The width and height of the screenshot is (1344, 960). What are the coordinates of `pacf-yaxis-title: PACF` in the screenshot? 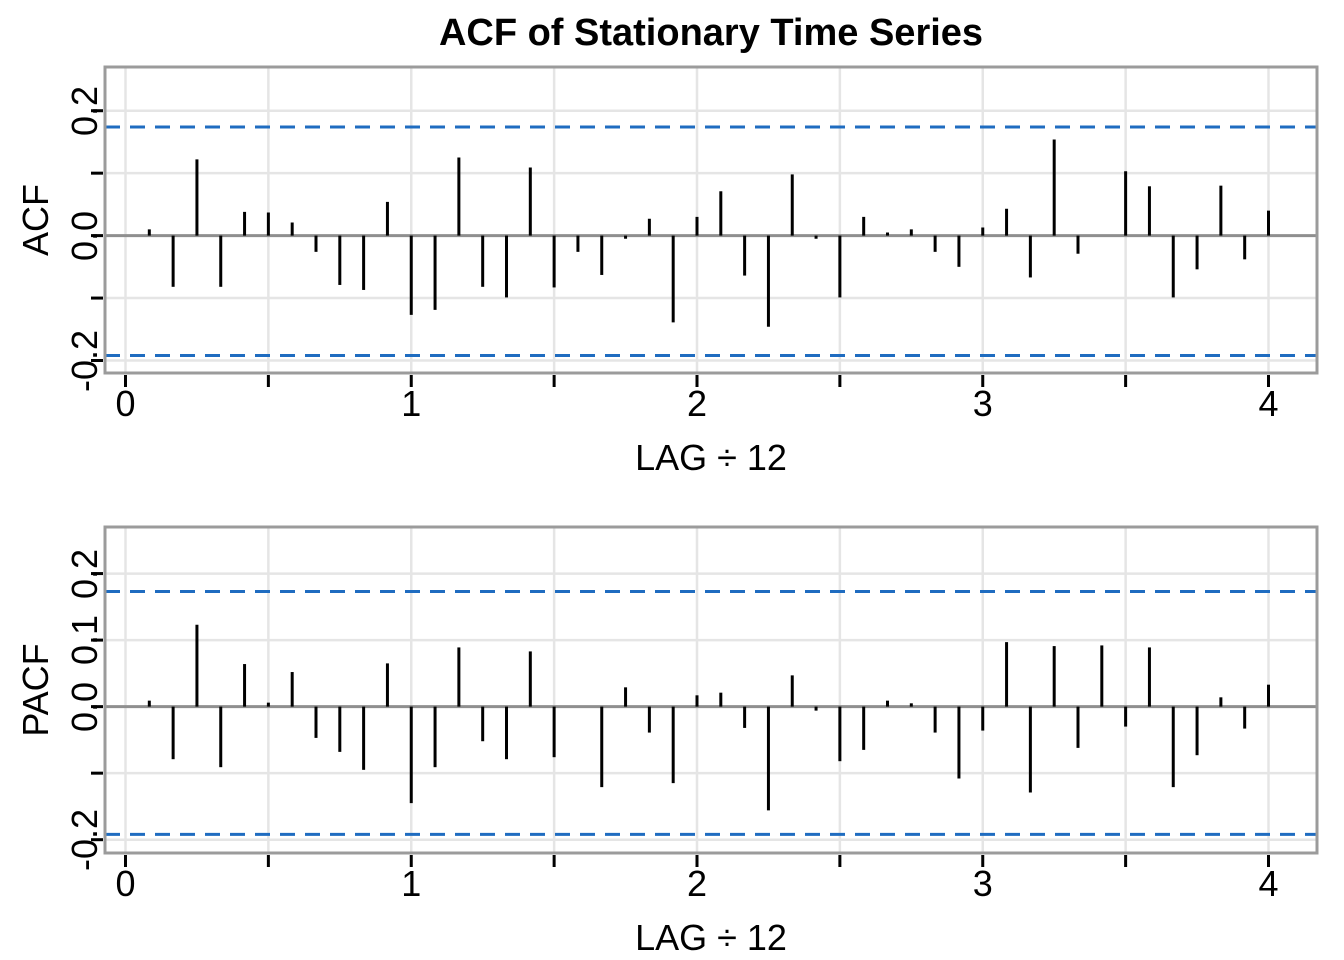 It's located at (35, 690).